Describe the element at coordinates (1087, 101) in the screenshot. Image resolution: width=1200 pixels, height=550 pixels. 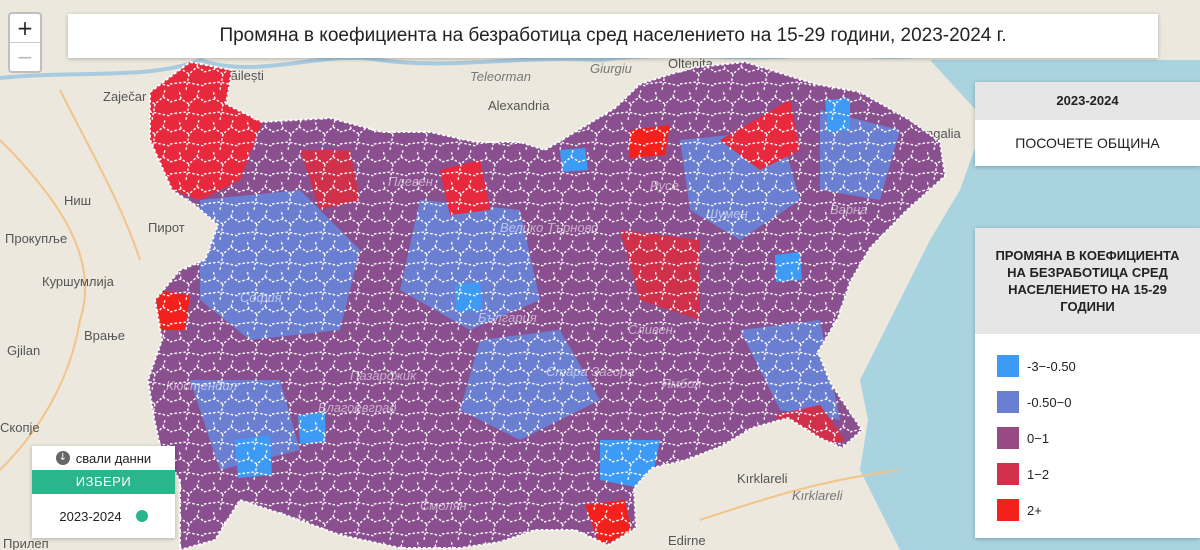
I see `info-panel-header: 2023-2024` at that location.